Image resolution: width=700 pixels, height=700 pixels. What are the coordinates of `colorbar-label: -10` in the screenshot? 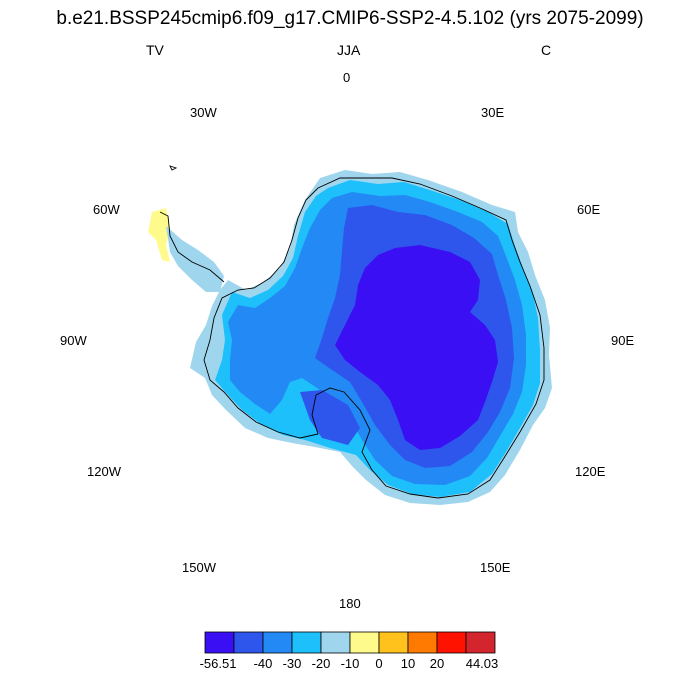 It's located at (350, 663).